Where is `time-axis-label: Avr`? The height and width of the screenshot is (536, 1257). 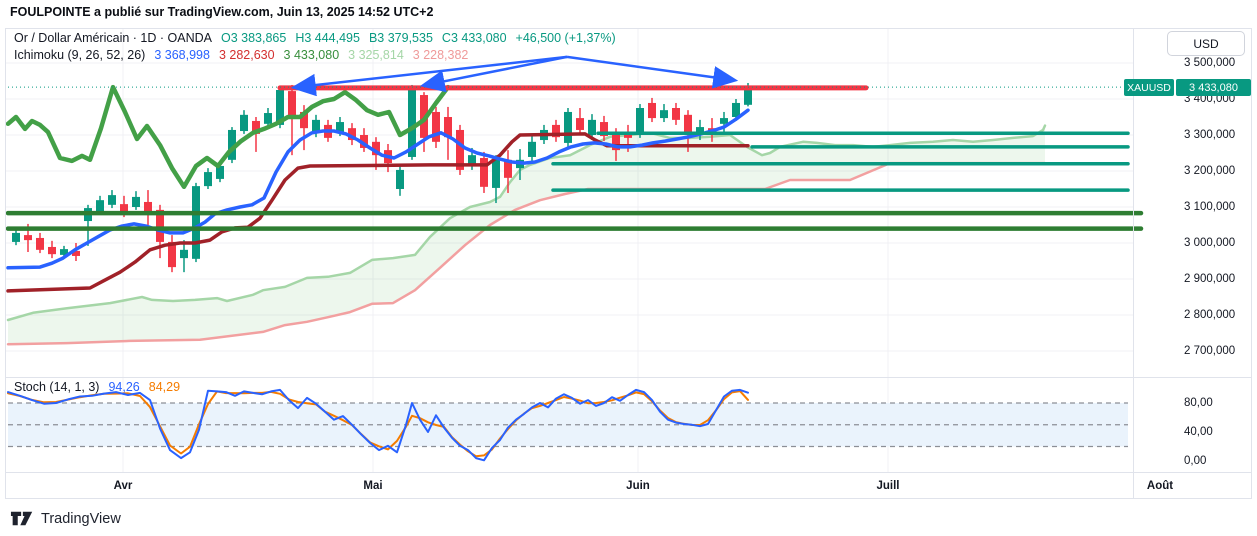 time-axis-label: Avr is located at coordinates (123, 486).